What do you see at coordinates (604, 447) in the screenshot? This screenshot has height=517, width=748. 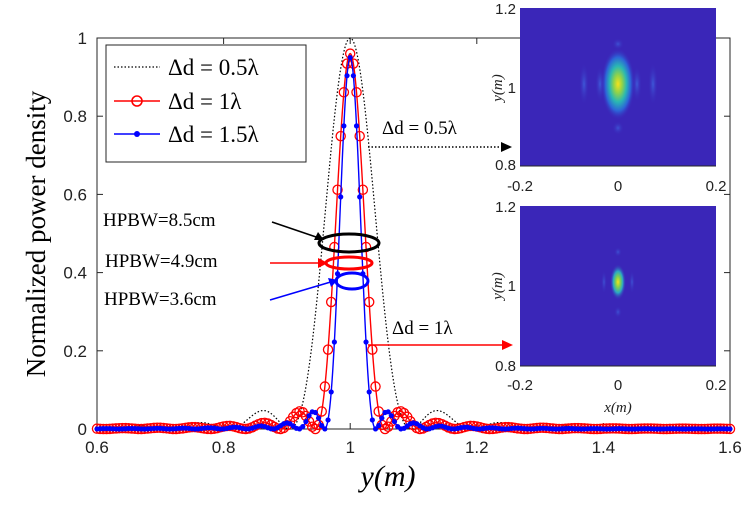 I see `x-tick-label-4: 1.4` at bounding box center [604, 447].